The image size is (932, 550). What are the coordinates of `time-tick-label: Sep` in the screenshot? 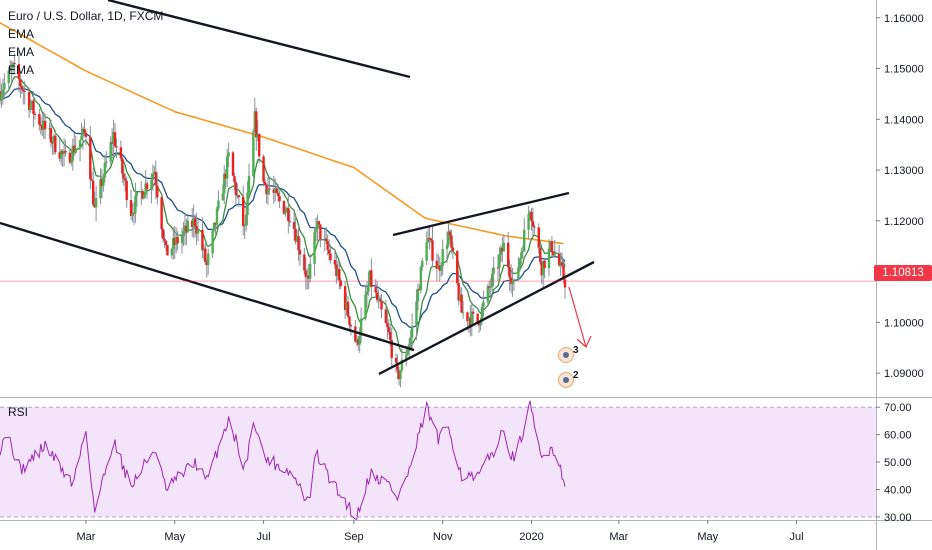 It's located at (354, 537).